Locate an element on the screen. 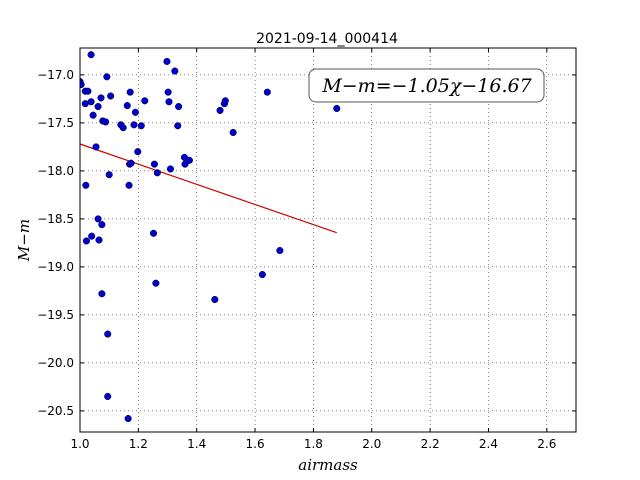 This screenshot has height=480, width=640. fit-line-group is located at coordinates (208, 188).